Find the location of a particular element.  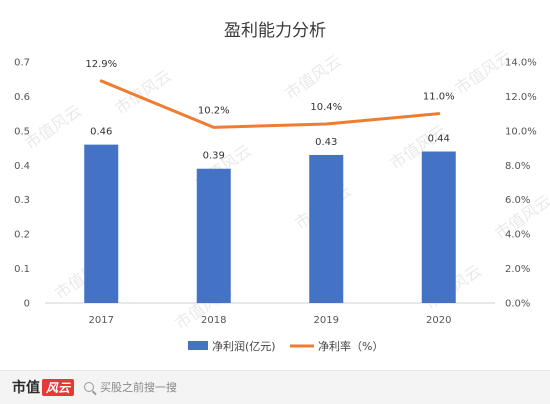

left-axis-tick-label: 0.2 is located at coordinates (22, 235).